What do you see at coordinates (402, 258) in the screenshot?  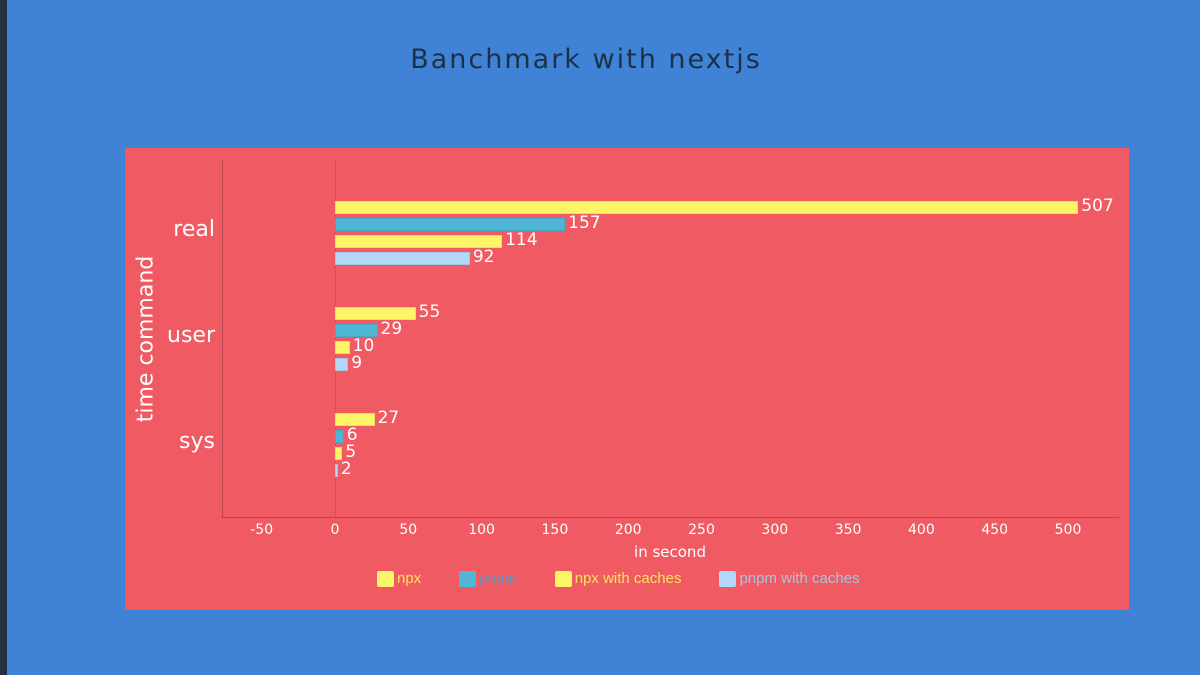 I see `bar-real-pnpm-with-caches` at bounding box center [402, 258].